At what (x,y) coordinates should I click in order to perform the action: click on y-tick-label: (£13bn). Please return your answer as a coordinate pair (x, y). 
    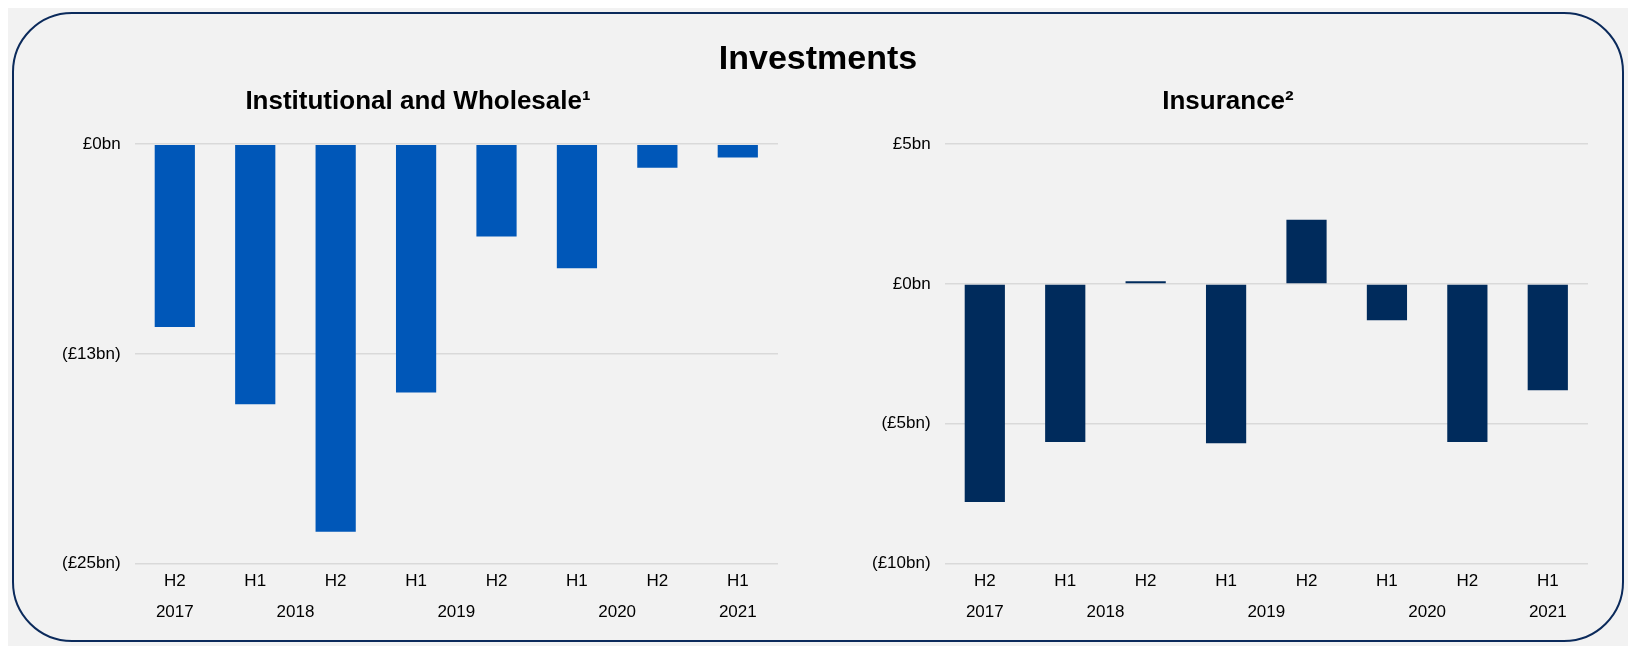
    Looking at the image, I should click on (91, 353).